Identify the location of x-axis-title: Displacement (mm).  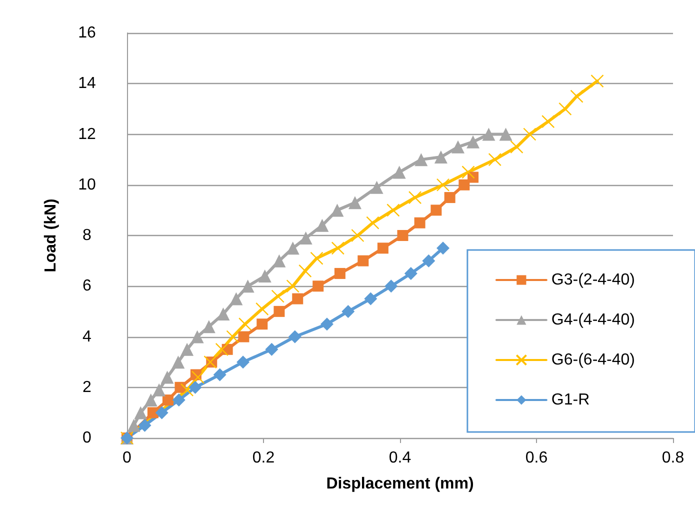
(400, 484).